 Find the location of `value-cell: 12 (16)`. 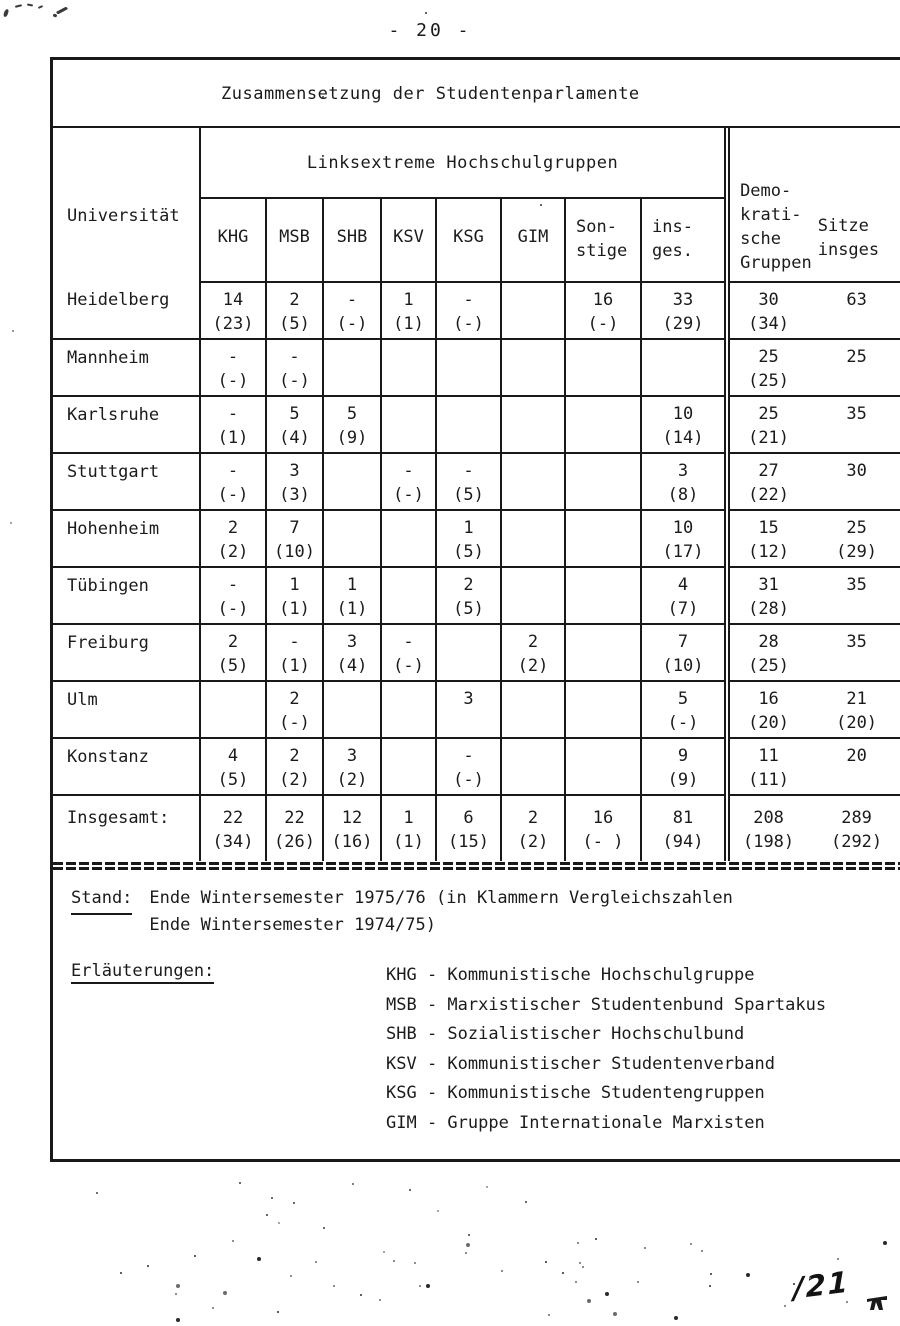

value-cell: 12 (16) is located at coordinates (352, 828).